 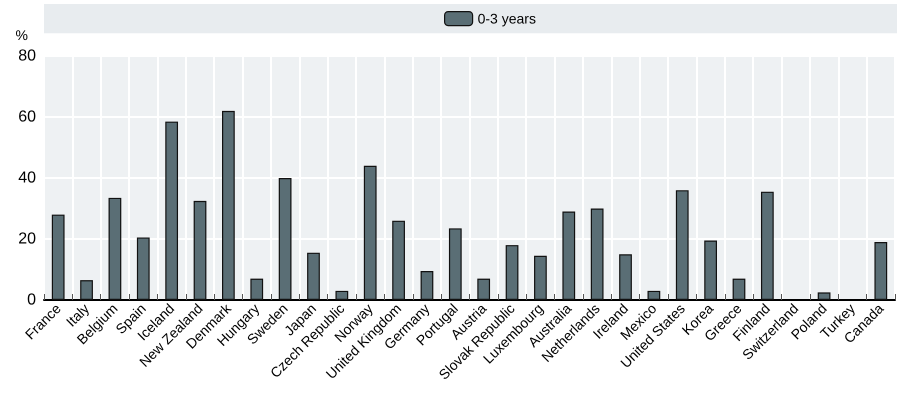 I want to click on y-tick-label: 60, so click(x=27, y=117).